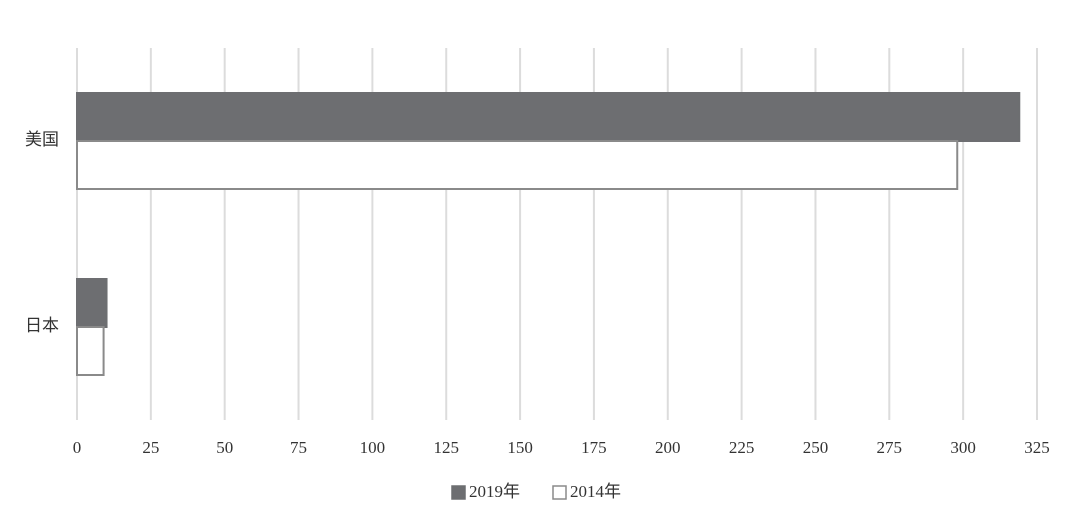 This screenshot has height=521, width=1080. I want to click on x-tick-label: 150, so click(520, 447).